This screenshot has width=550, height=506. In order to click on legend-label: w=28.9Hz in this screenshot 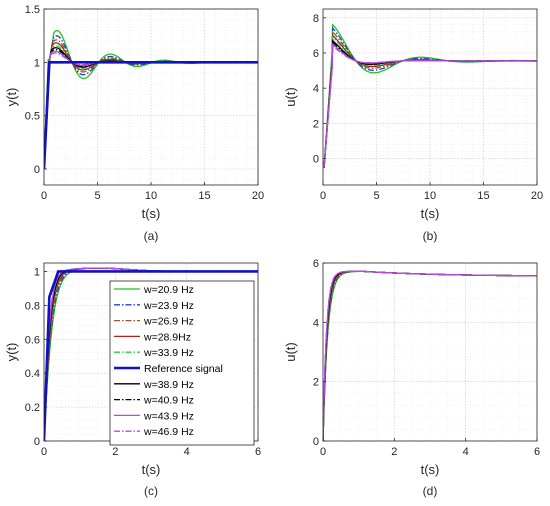, I will do `click(167, 337)`.